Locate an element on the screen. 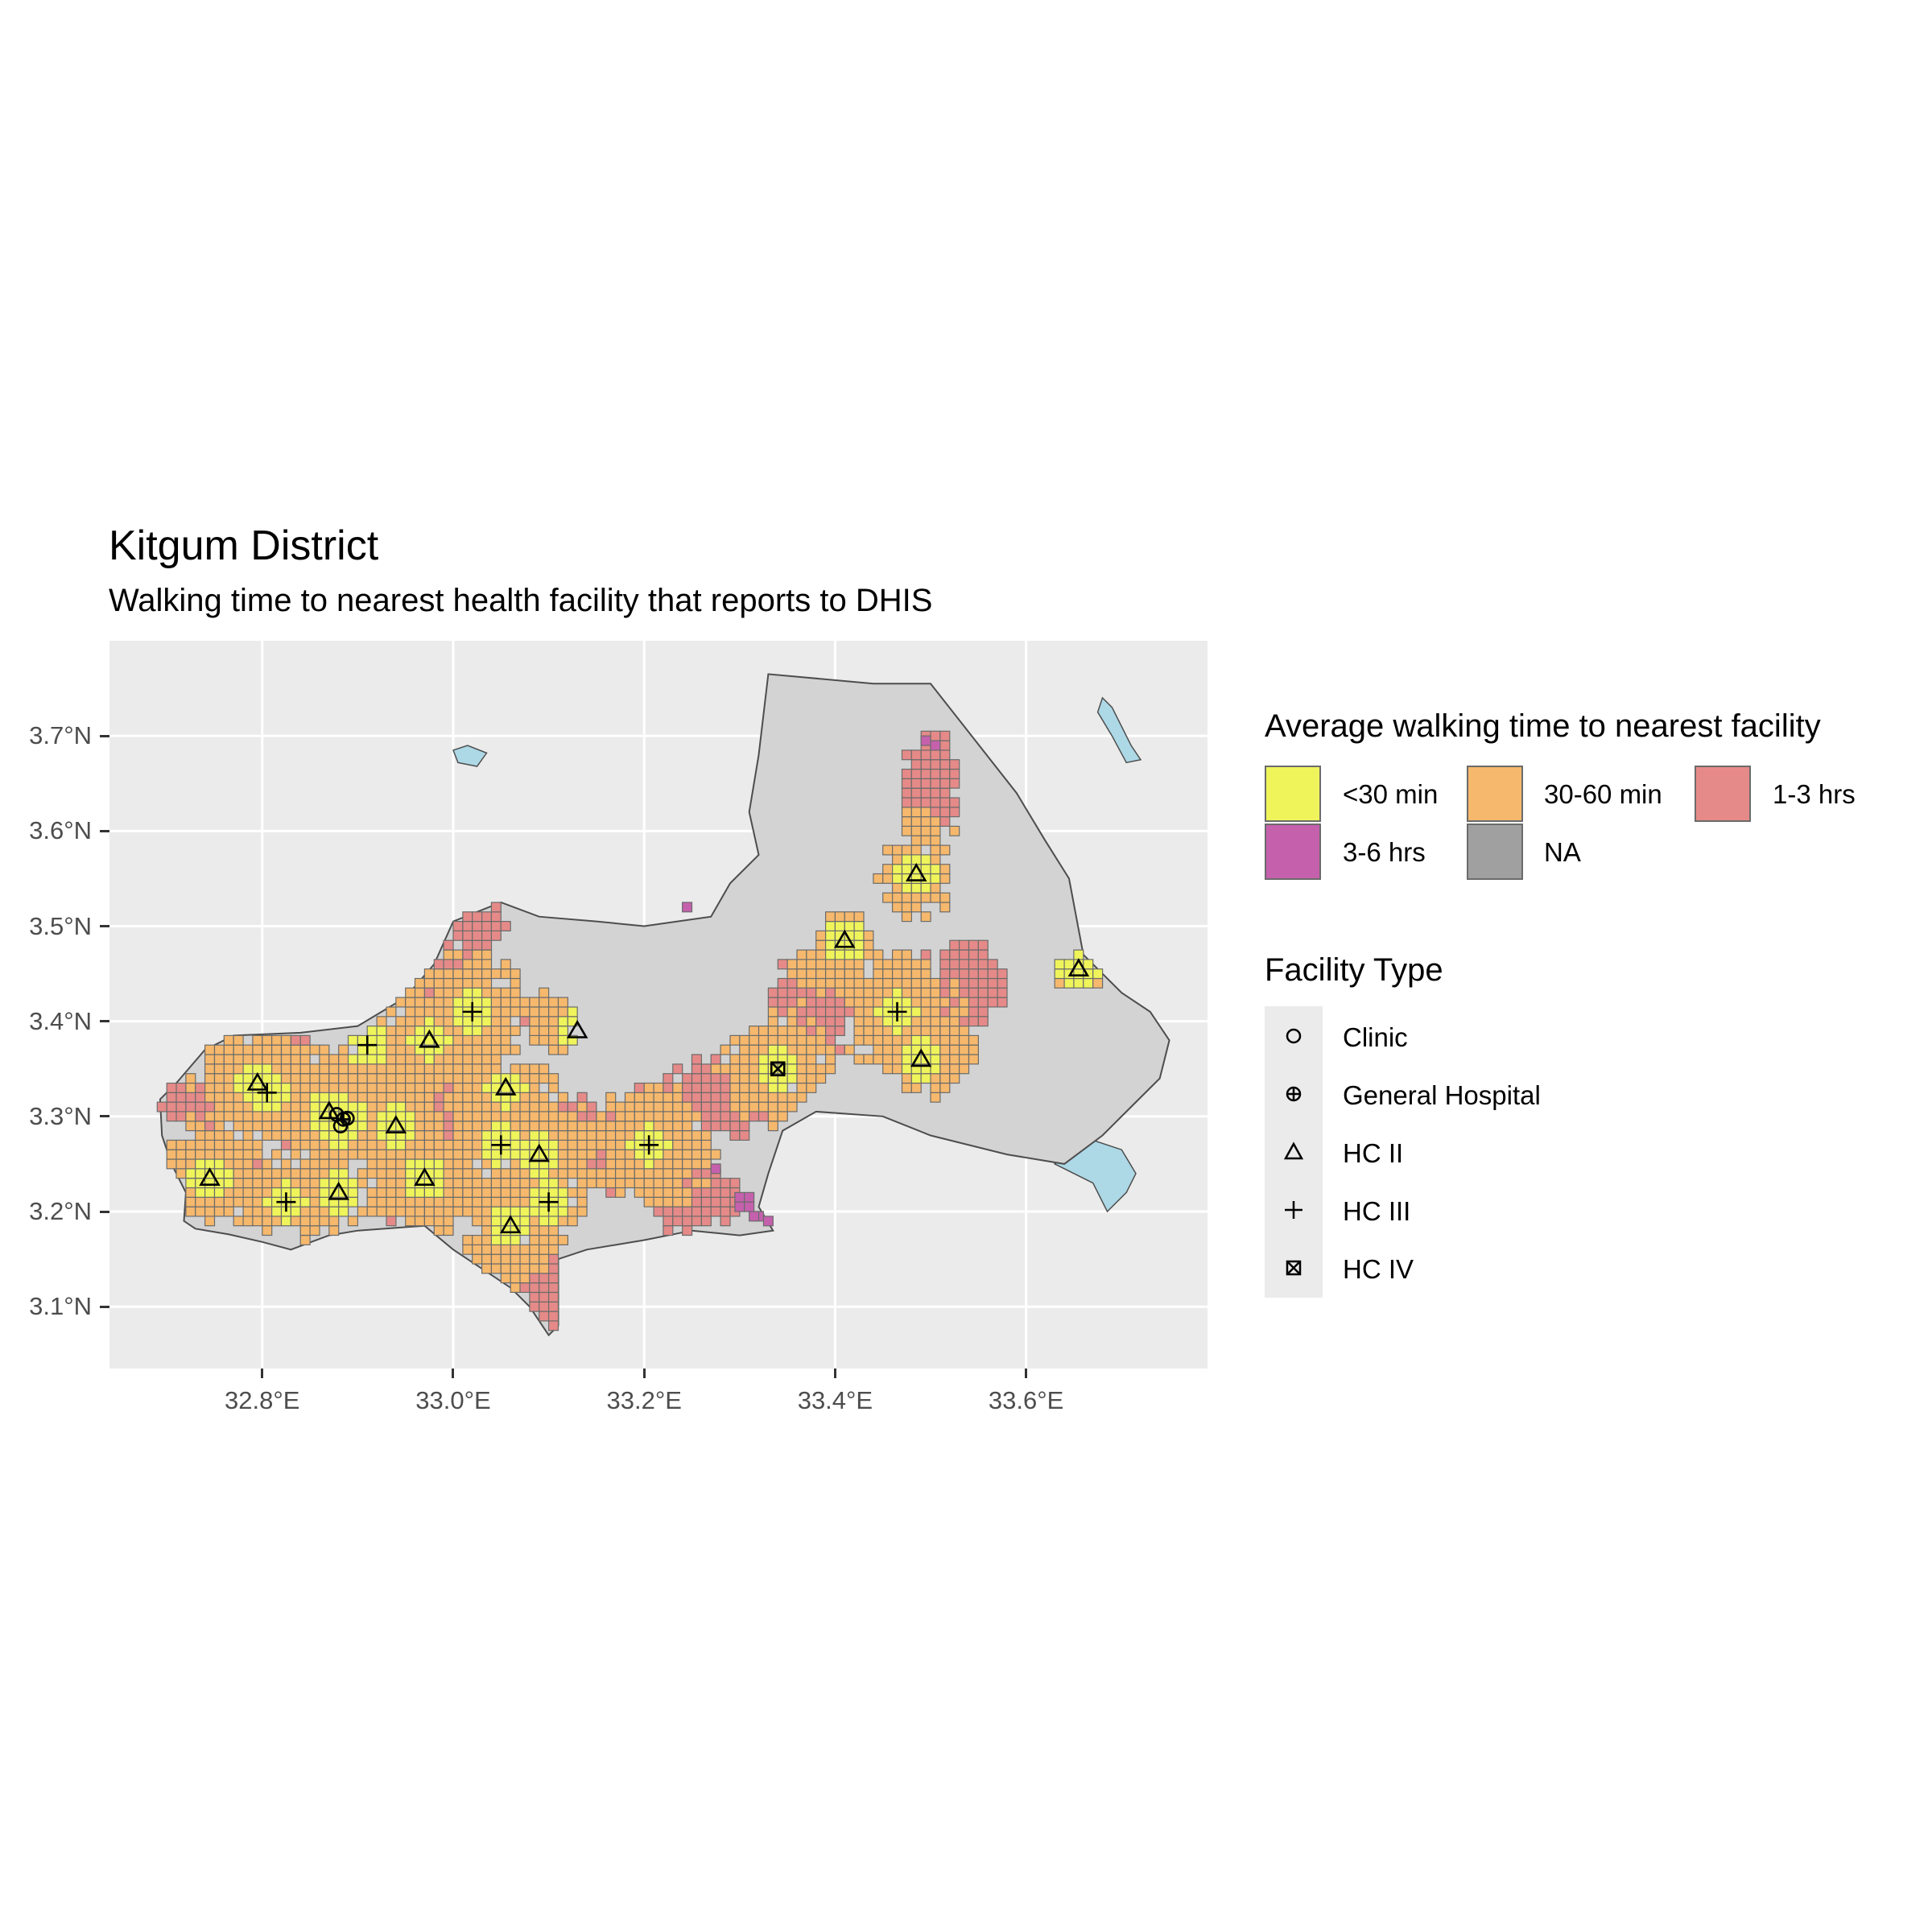 The width and height of the screenshot is (1932, 1932). x-tick-label: 33.6°E is located at coordinates (1026, 1400).